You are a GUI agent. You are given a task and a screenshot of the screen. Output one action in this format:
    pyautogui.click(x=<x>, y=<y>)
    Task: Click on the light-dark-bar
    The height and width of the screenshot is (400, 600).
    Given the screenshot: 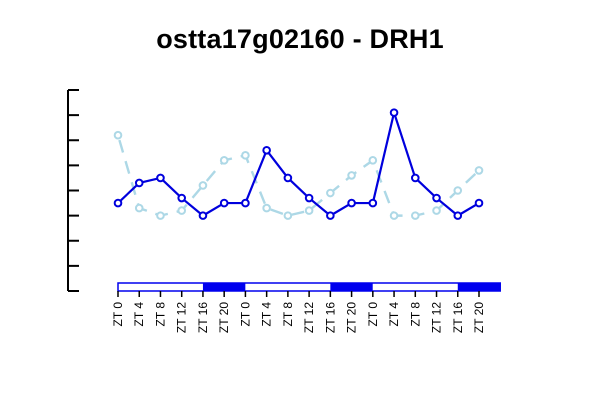 What is the action you would take?
    pyautogui.click(x=309, y=287)
    